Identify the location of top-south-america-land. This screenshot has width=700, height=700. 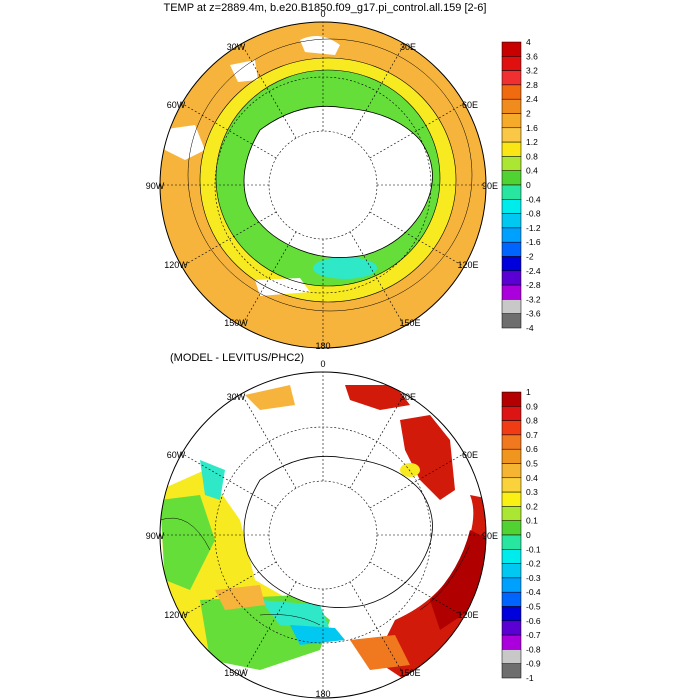
(182, 142).